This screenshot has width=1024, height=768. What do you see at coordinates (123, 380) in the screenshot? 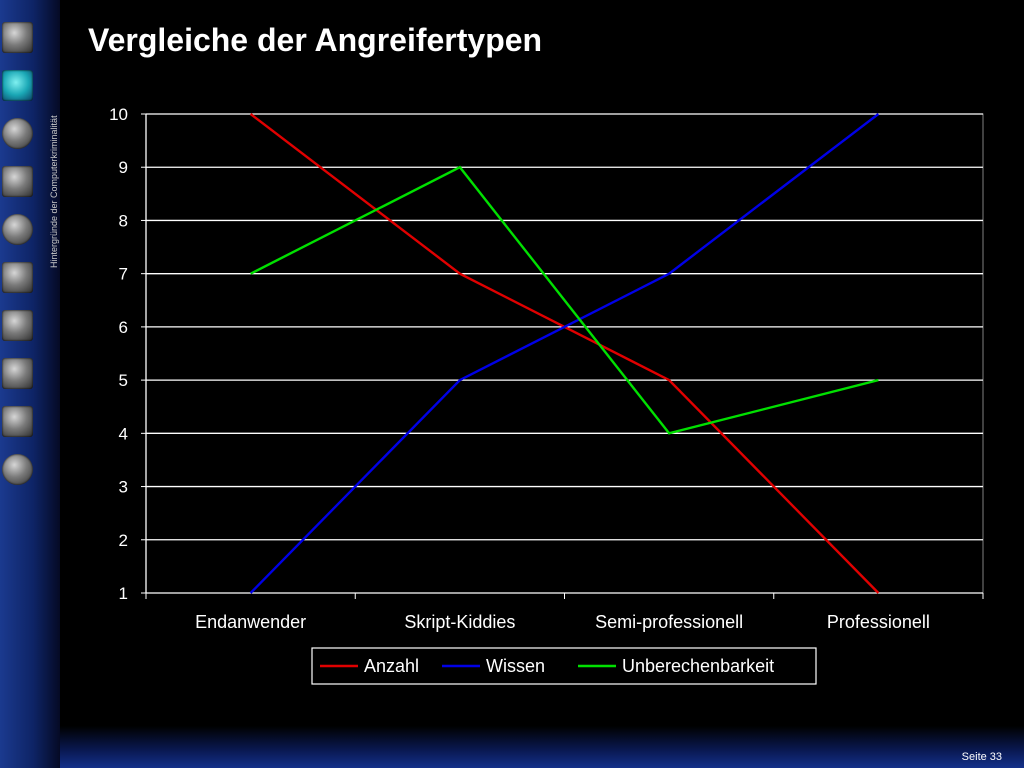
I see `y-tick-label: 5` at bounding box center [123, 380].